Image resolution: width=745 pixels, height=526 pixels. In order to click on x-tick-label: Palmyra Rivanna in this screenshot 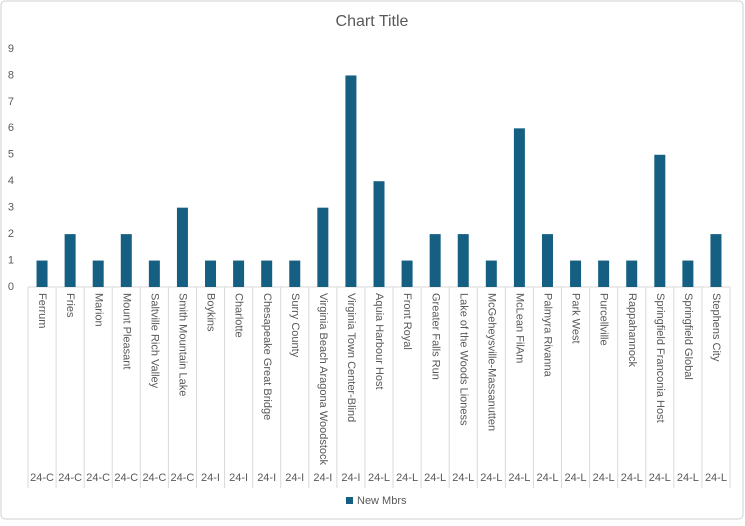, I will do `click(548, 335)`.